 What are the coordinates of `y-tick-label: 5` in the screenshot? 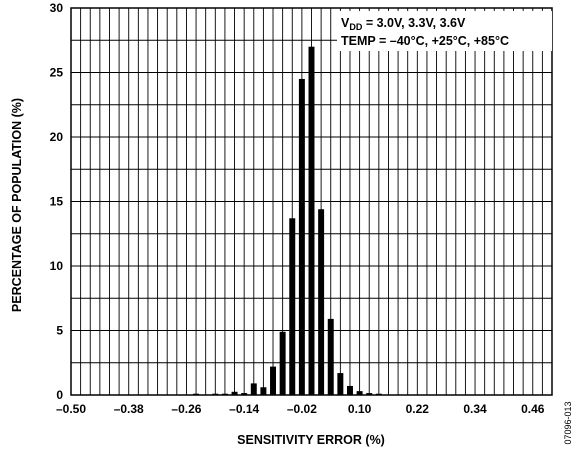 It's located at (59, 331).